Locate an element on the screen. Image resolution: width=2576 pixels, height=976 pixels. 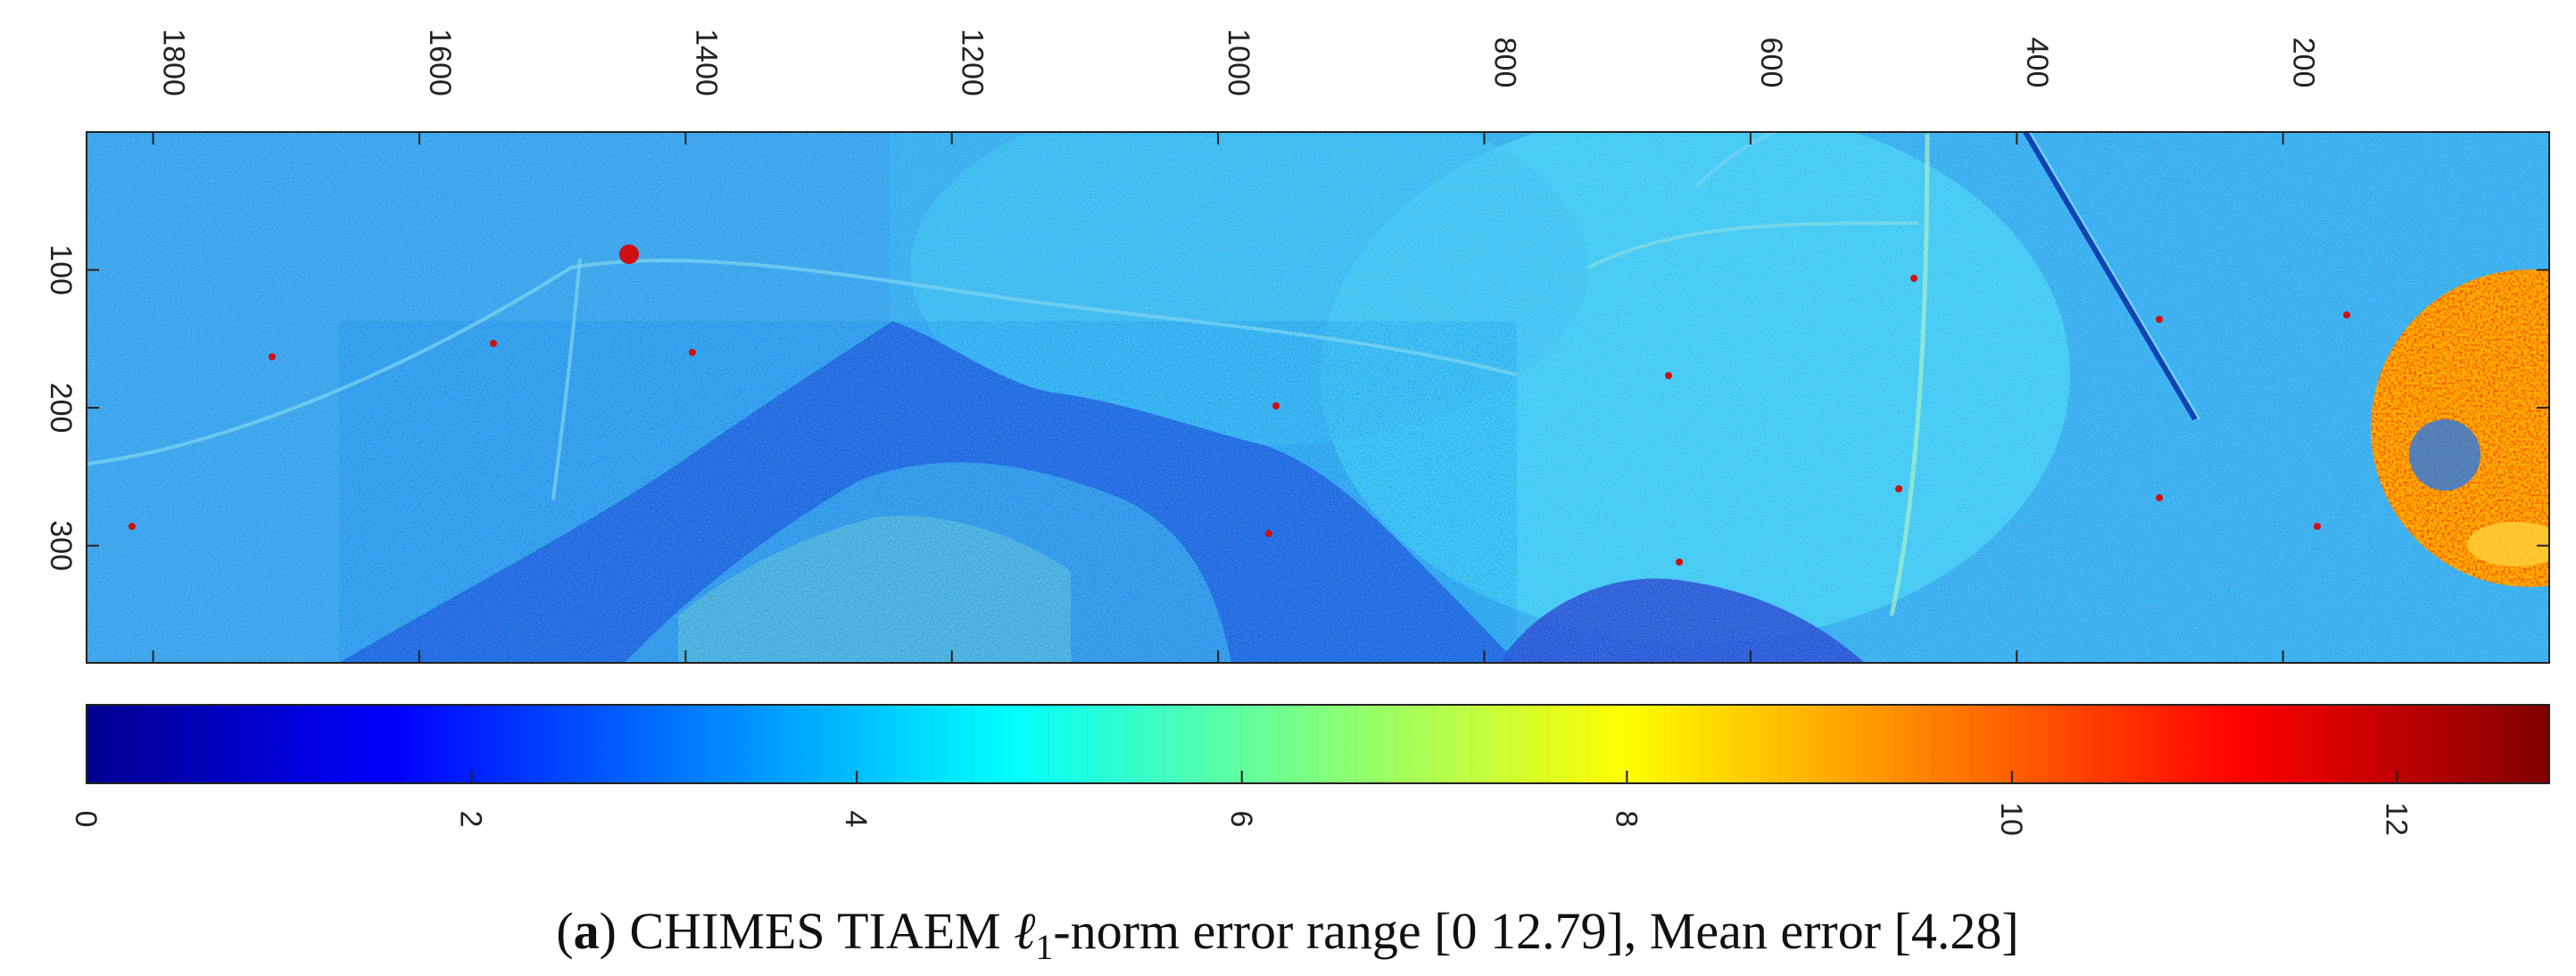
caption-subscript: 1 is located at coordinates (1044, 947).